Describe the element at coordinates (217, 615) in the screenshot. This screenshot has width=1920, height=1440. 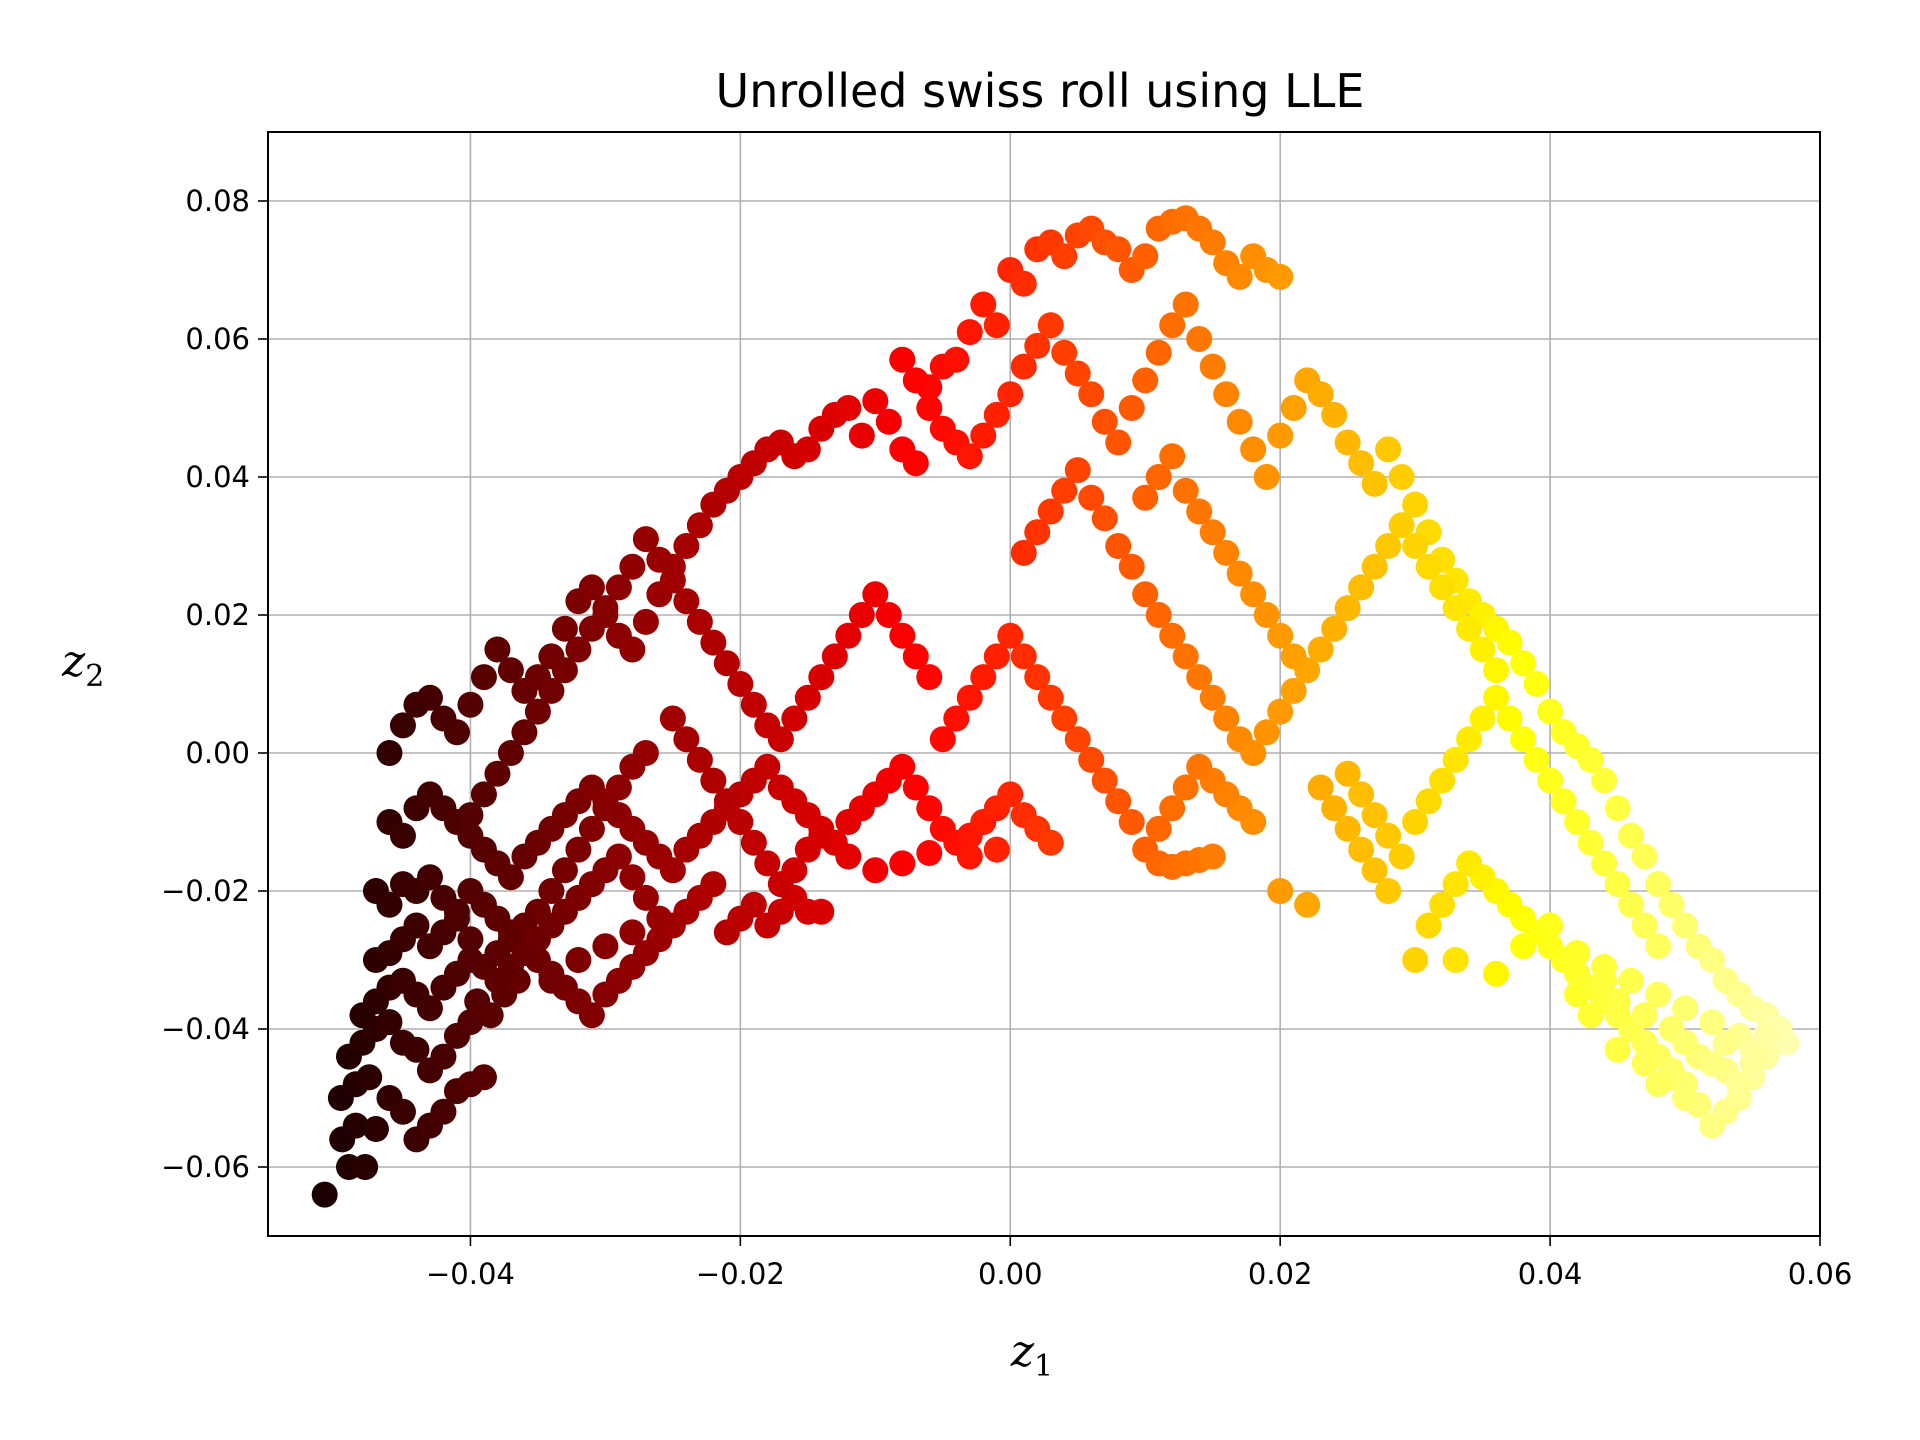
I see `y-tick-label: 0.02` at that location.